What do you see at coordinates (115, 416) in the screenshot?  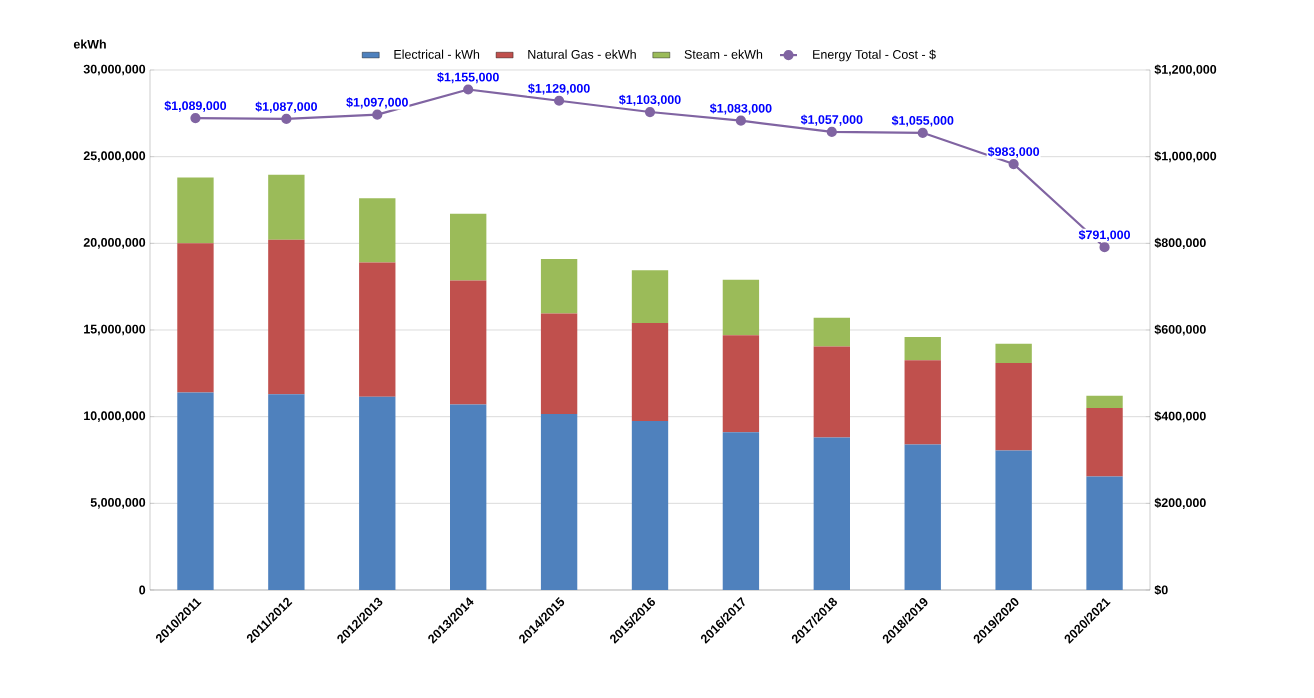 I see `y-tick-label: 10,000,000` at bounding box center [115, 416].